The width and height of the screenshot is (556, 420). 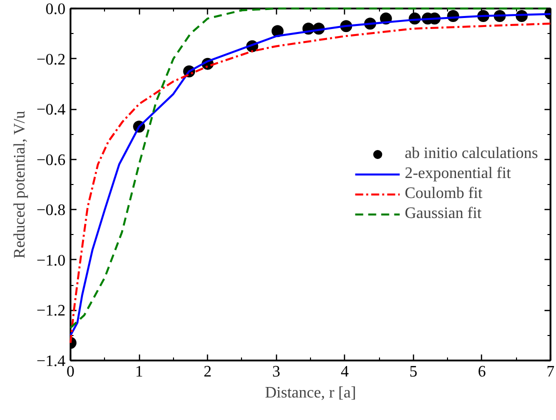 I want to click on x-tick-label: 2, so click(x=208, y=372).